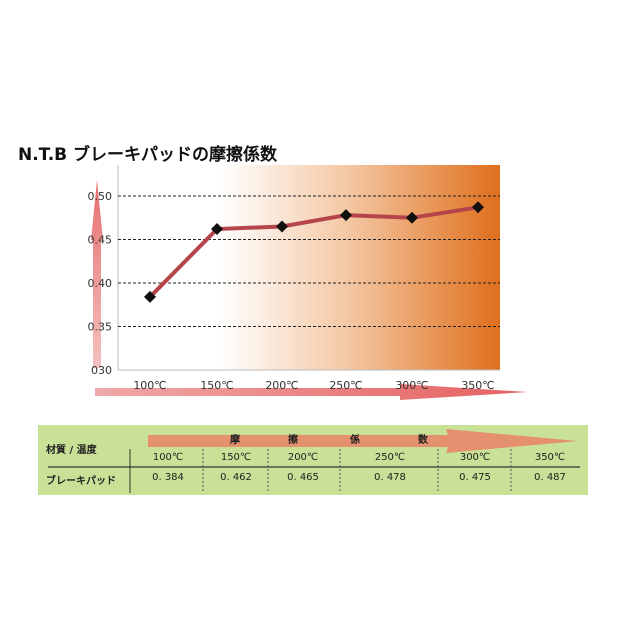  I want to click on table-column-header: 100℃, so click(168, 457).